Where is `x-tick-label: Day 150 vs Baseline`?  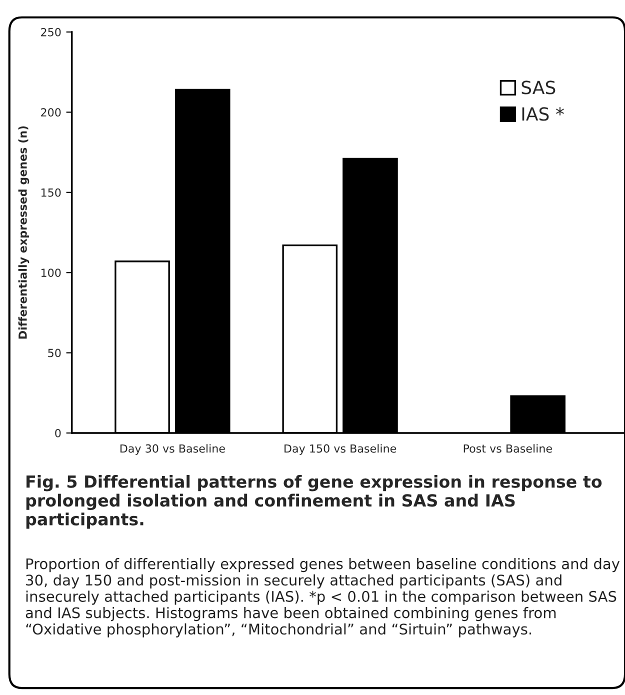
x-tick-label: Day 150 vs Baseline is located at coordinates (340, 449).